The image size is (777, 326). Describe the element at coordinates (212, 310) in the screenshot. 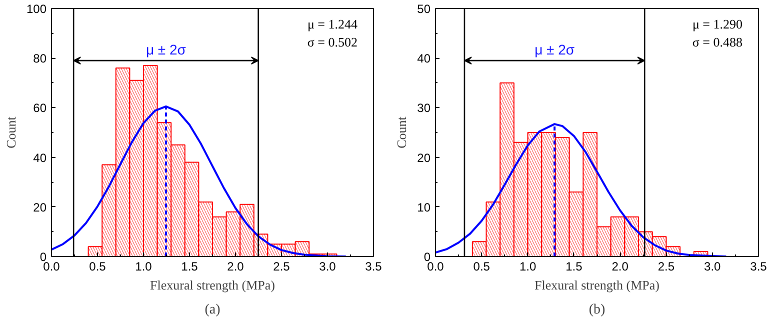

I see `text: (a)` at that location.